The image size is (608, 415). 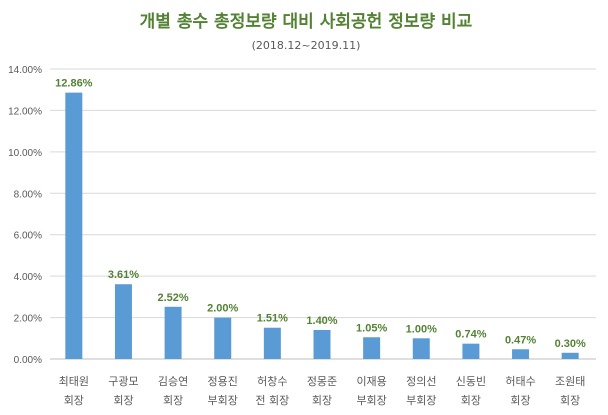 I want to click on y-tick-label: 6.00%, so click(x=28, y=236).